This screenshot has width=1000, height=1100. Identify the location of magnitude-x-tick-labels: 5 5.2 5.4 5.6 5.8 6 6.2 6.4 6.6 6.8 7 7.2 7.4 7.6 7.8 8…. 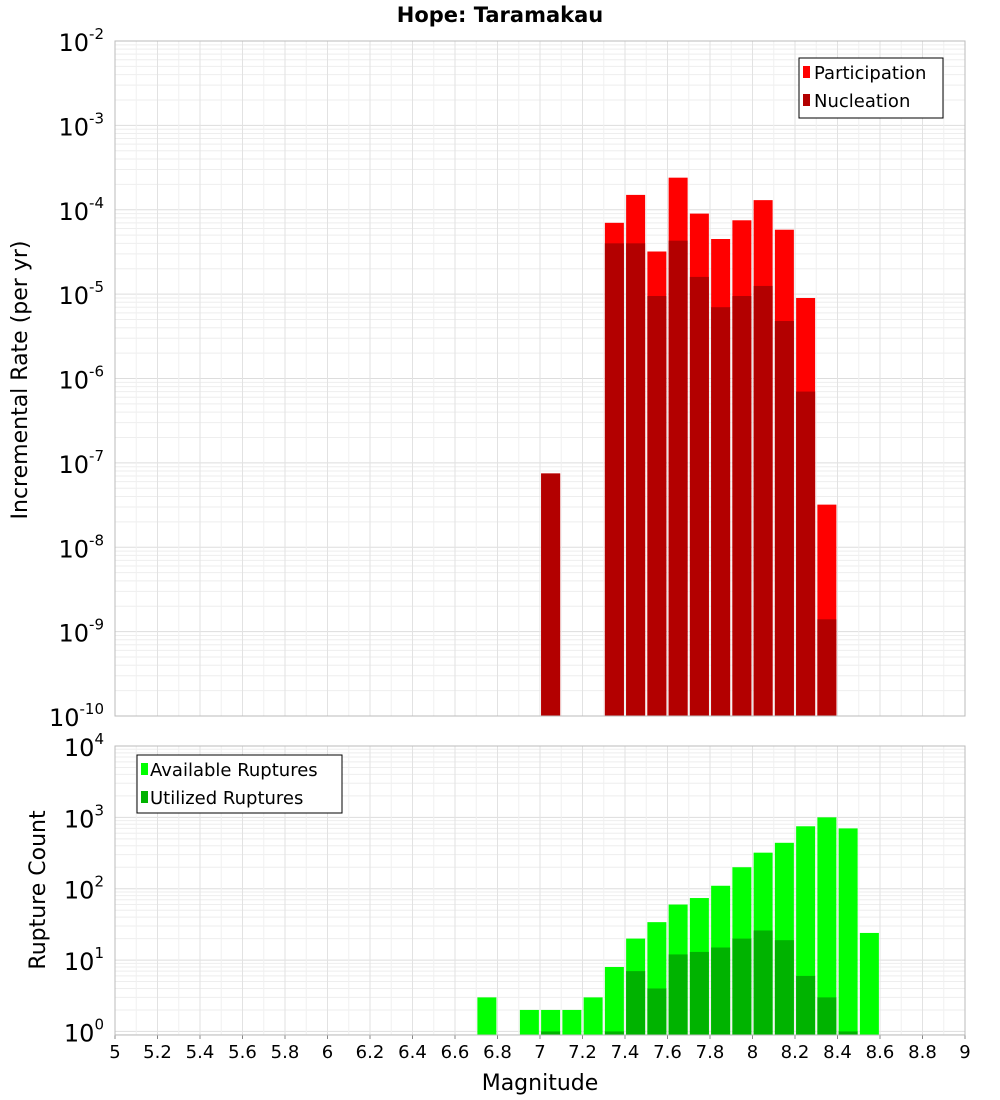
(540, 1049).